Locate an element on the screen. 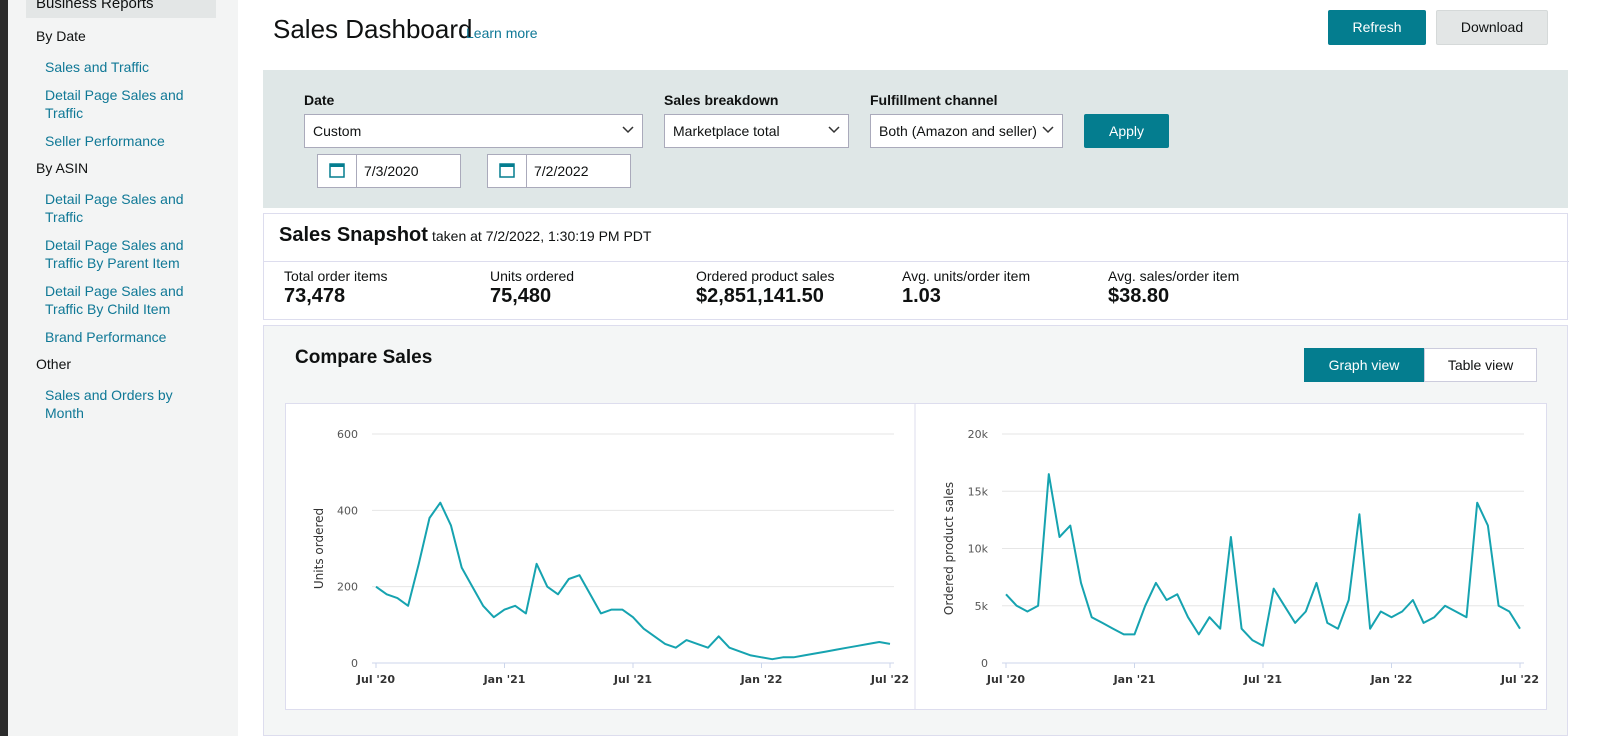 The image size is (1600, 736). metric-value: 75,480 is located at coordinates (521, 296).